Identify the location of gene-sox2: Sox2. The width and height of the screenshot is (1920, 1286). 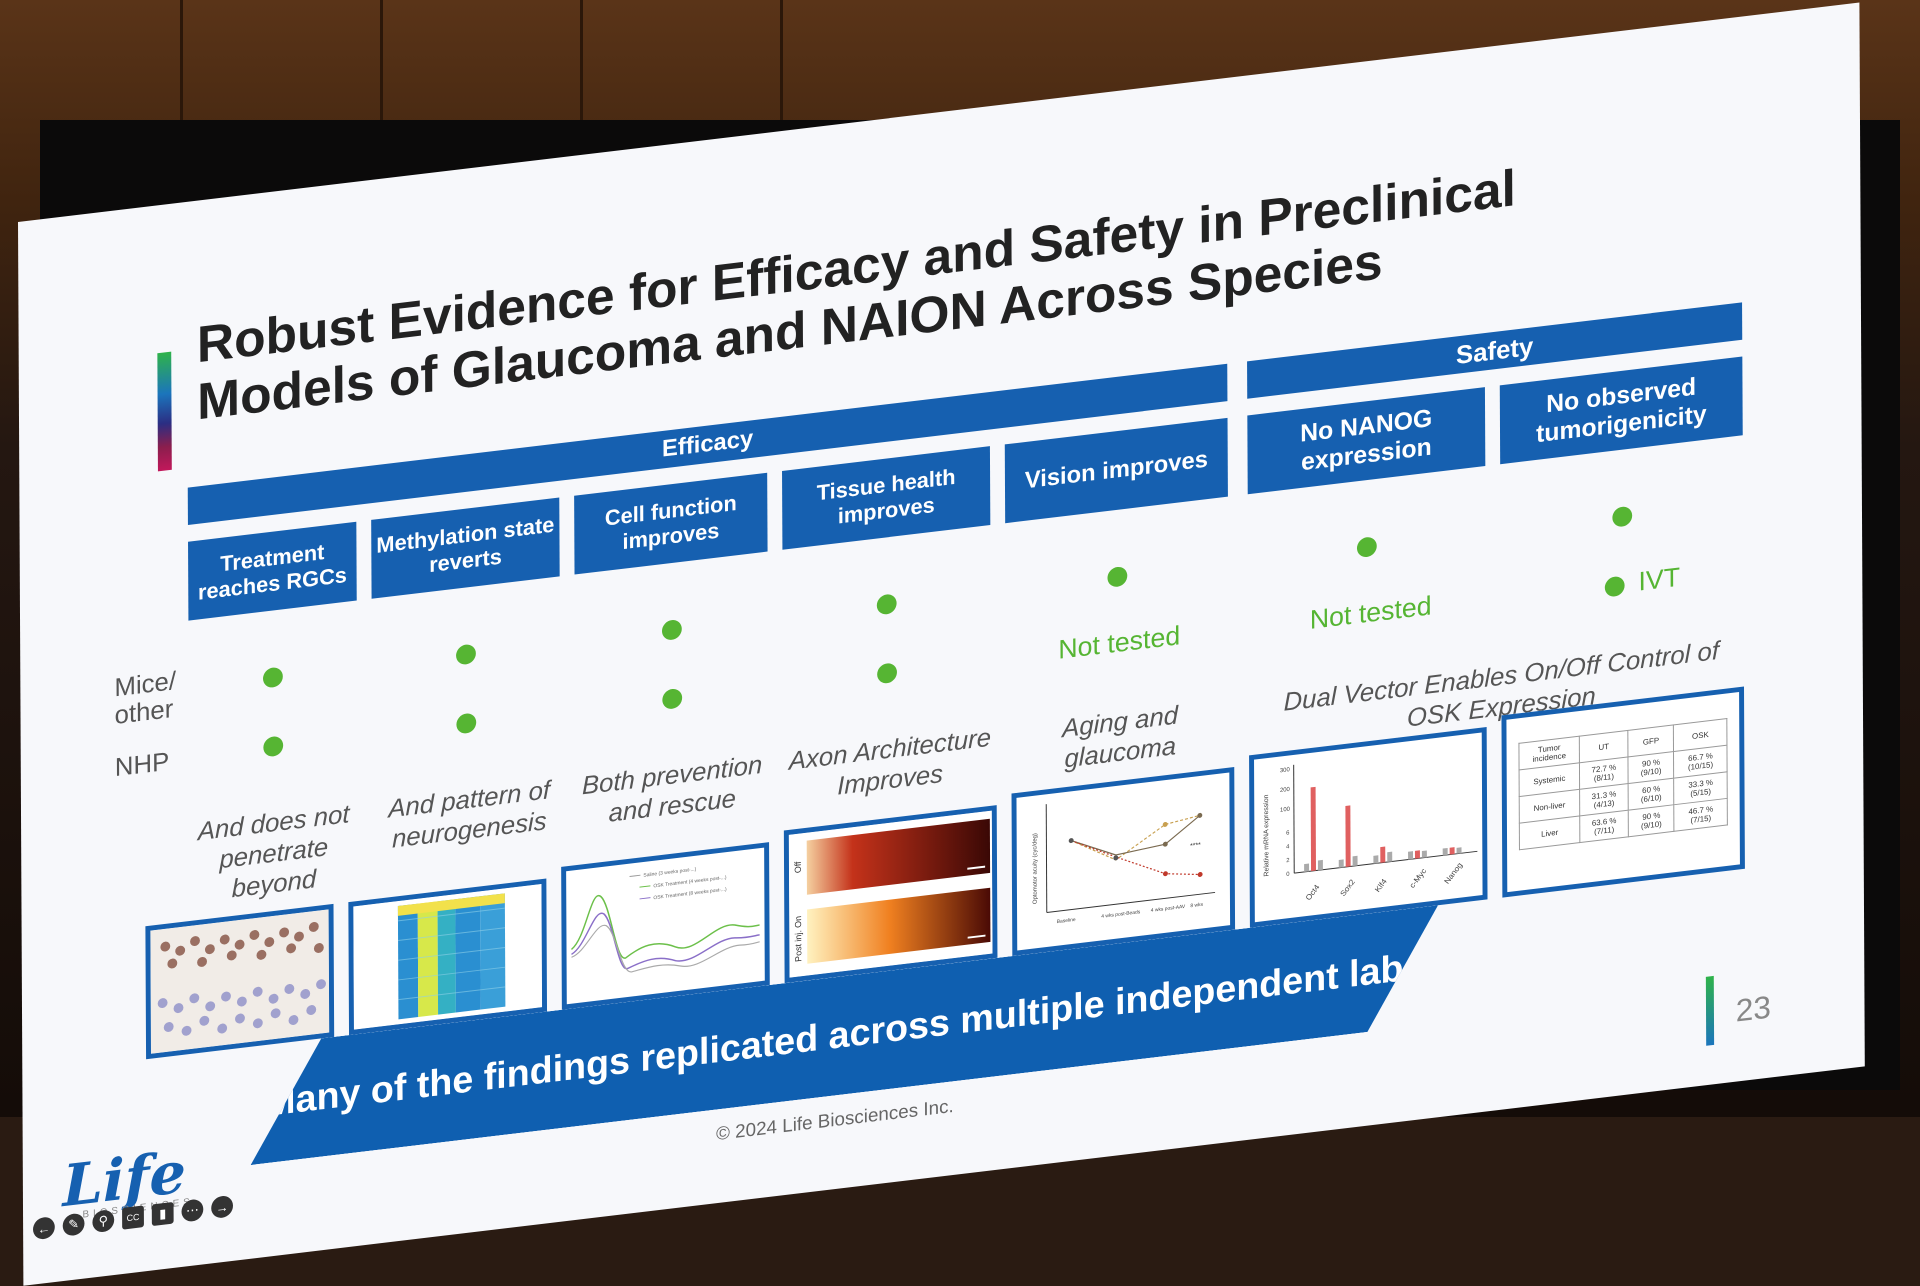
(1347, 888).